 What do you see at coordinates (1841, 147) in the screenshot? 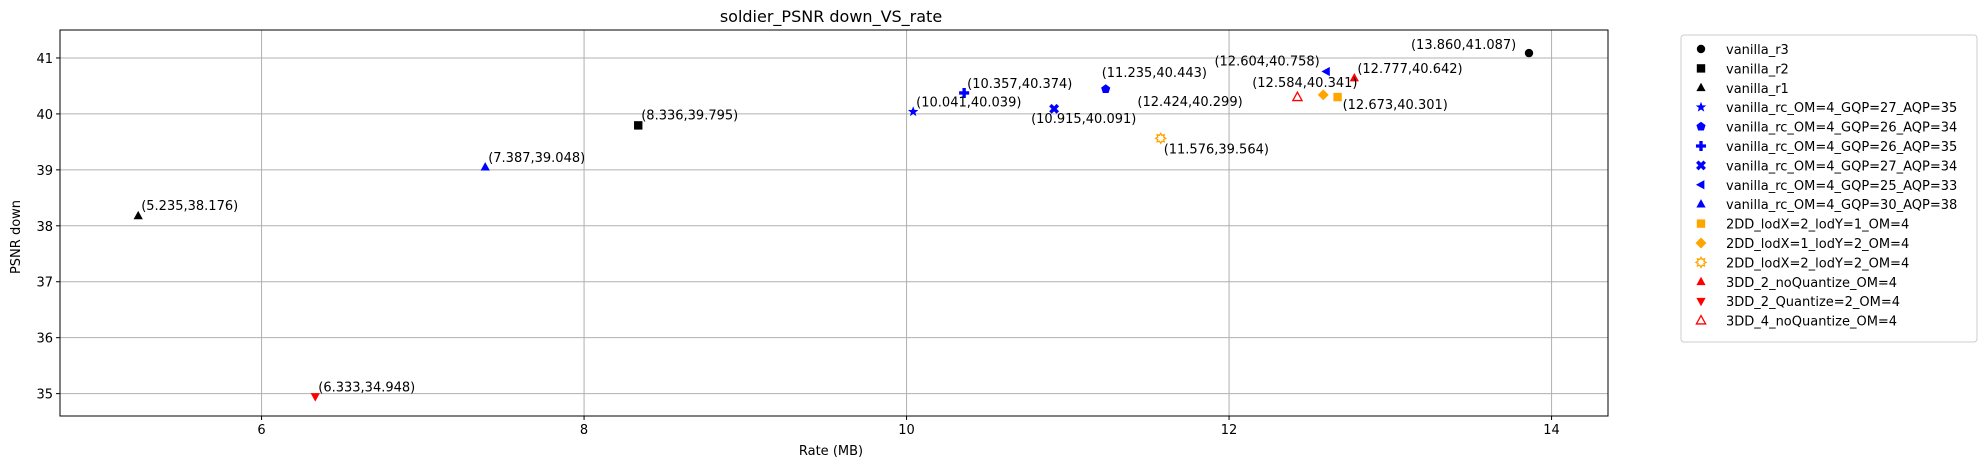
I see `legend-label: vanilla_rc_OM=4_GQP=26_AQP=35` at bounding box center [1841, 147].